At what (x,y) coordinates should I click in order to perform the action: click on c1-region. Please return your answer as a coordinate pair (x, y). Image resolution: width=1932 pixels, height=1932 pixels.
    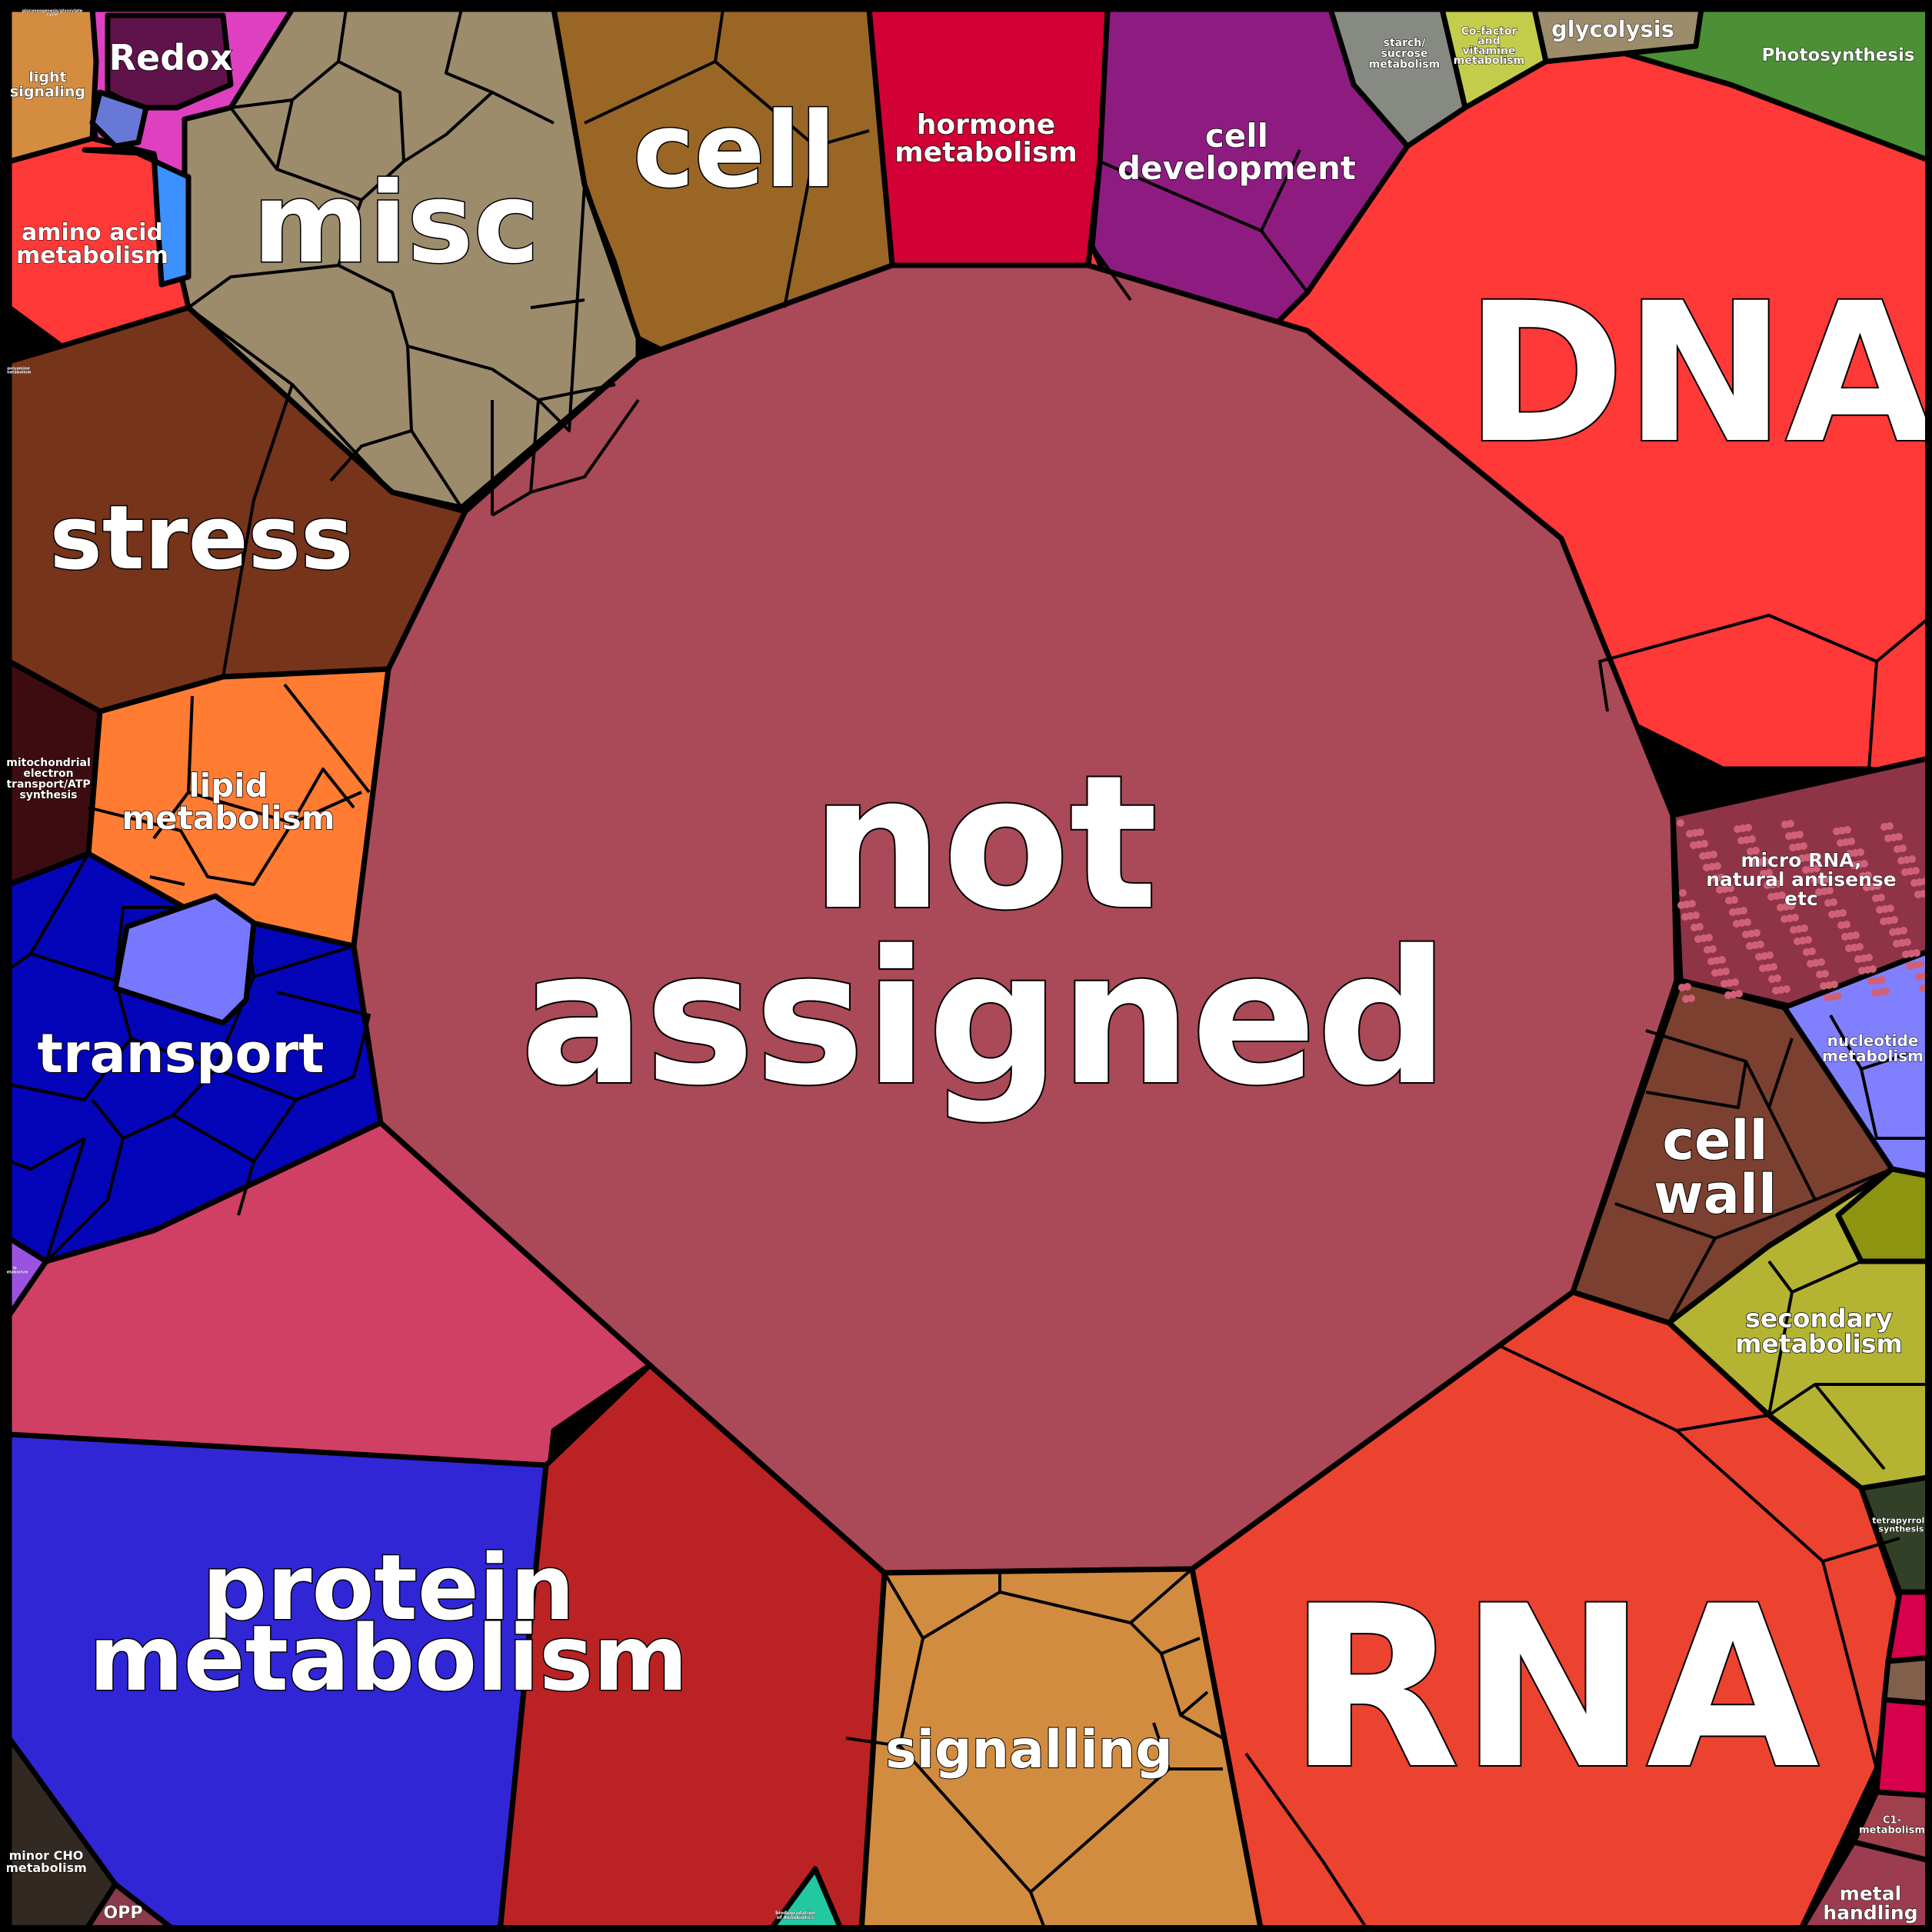
    Looking at the image, I should click on (1891, 1826).